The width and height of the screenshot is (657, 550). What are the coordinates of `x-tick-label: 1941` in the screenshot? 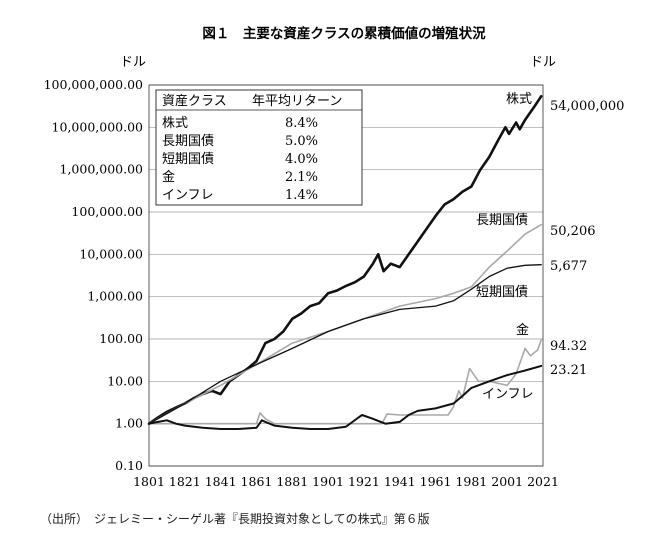 It's located at (400, 481).